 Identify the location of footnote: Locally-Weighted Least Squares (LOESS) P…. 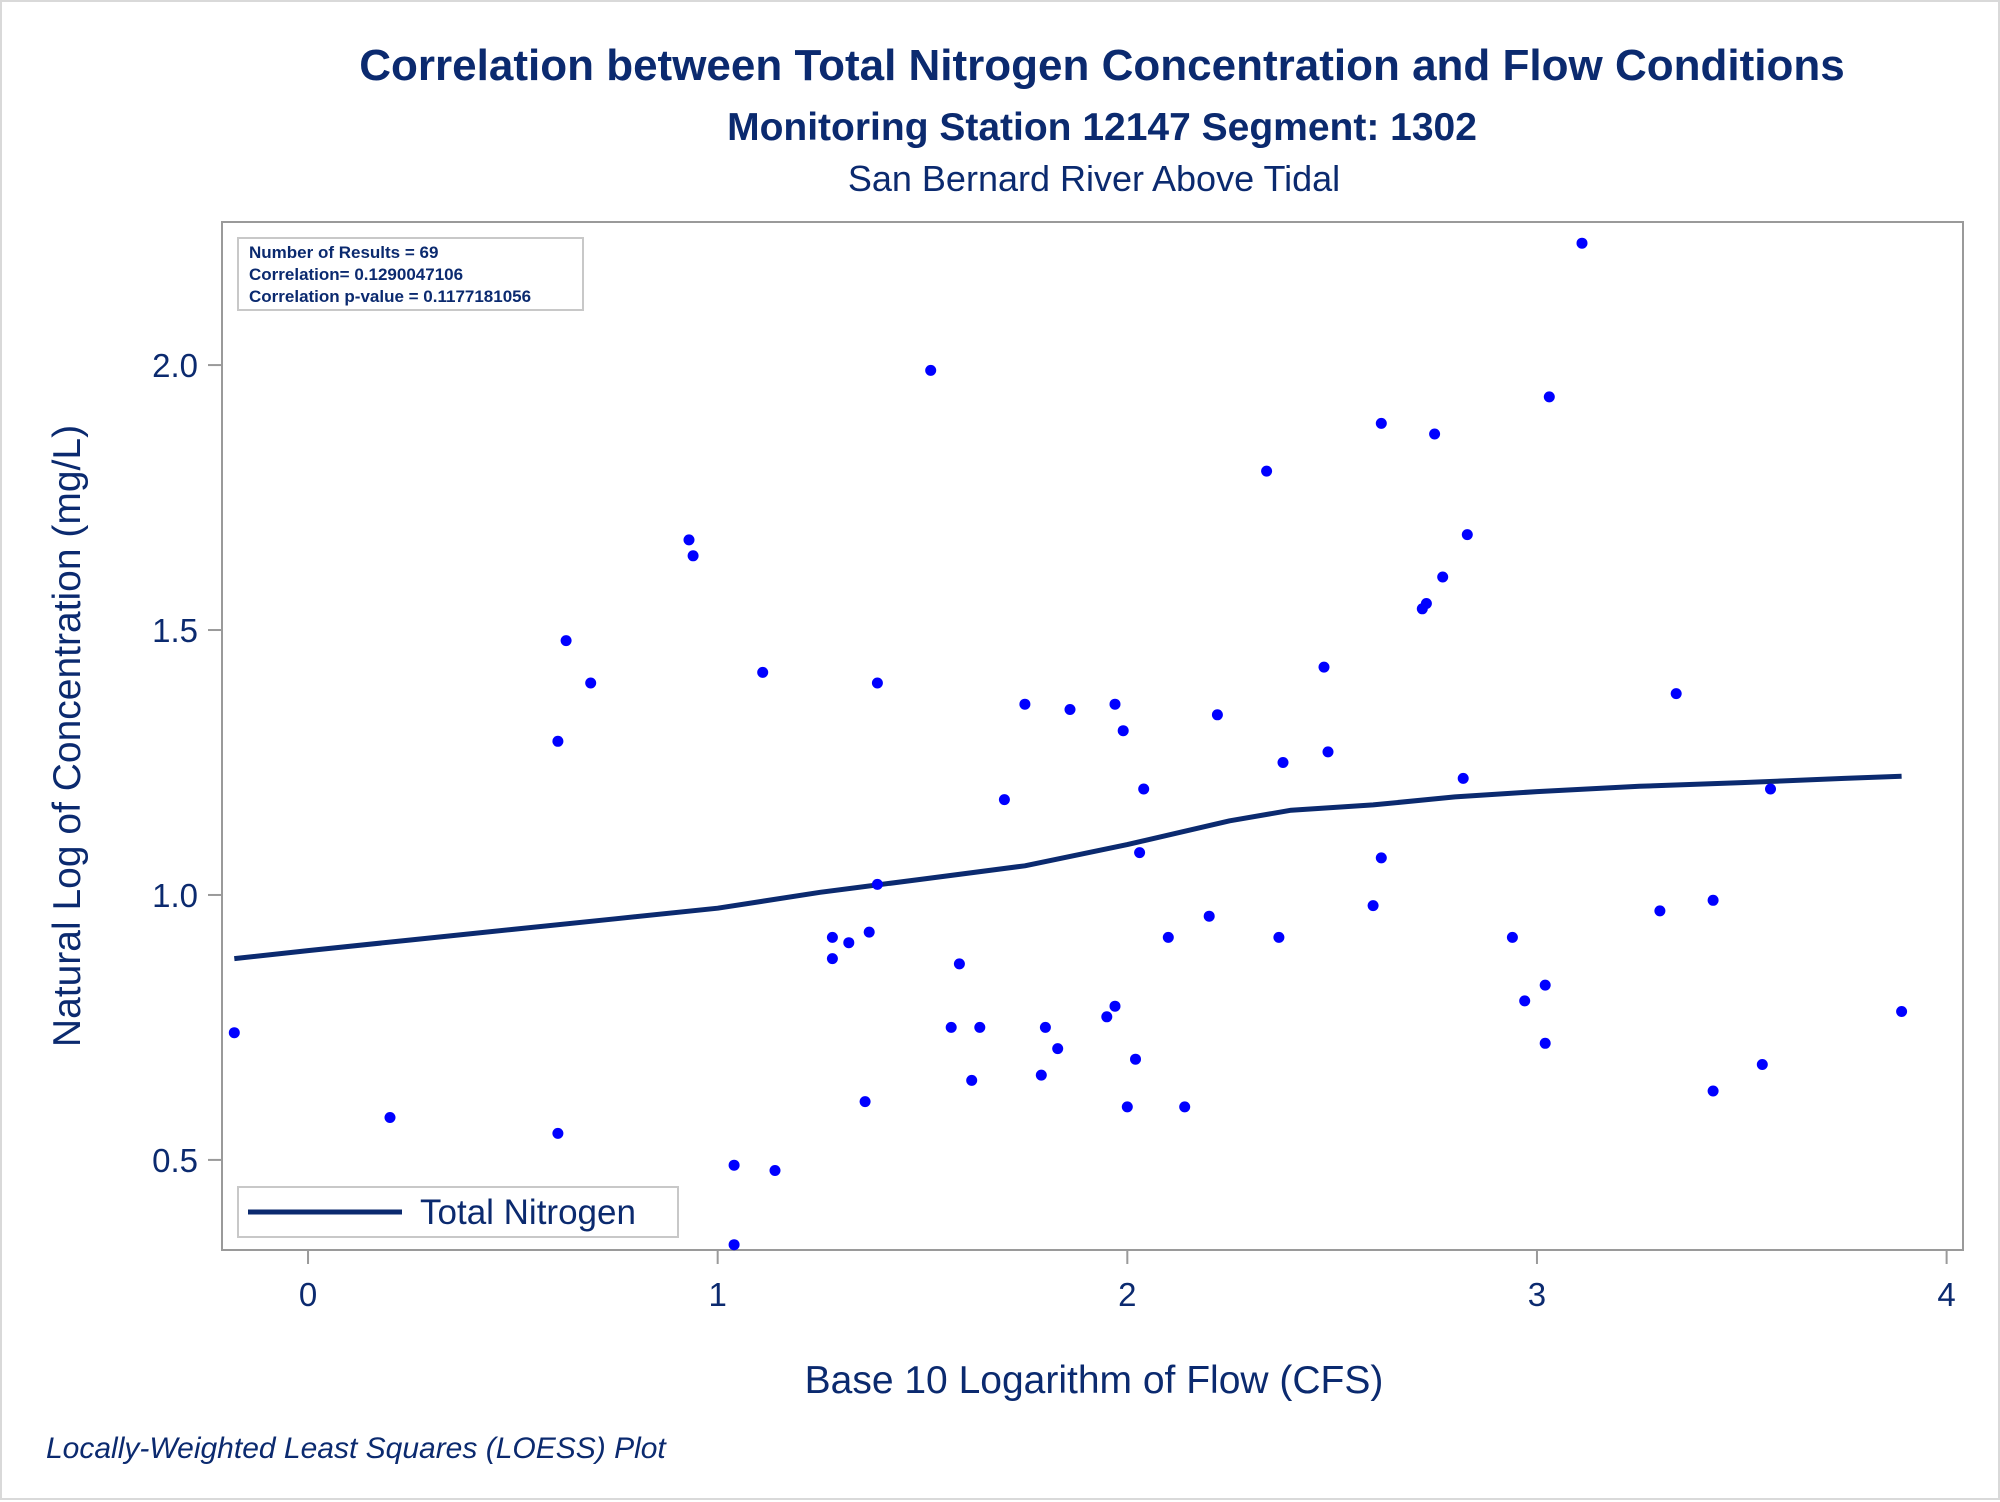
(356, 1448).